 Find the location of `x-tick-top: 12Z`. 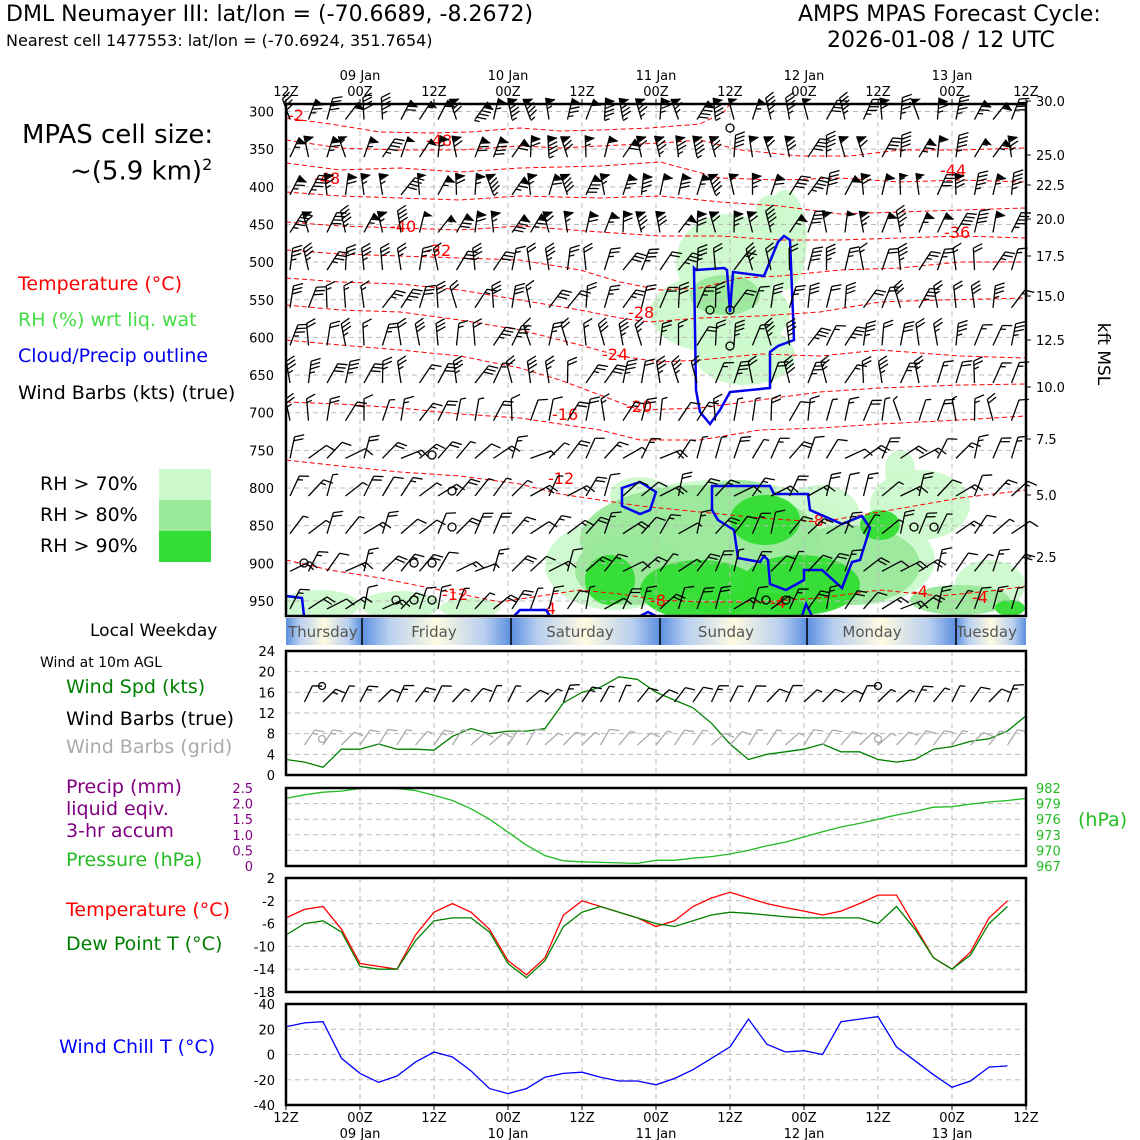

x-tick-top: 12Z is located at coordinates (1026, 92).